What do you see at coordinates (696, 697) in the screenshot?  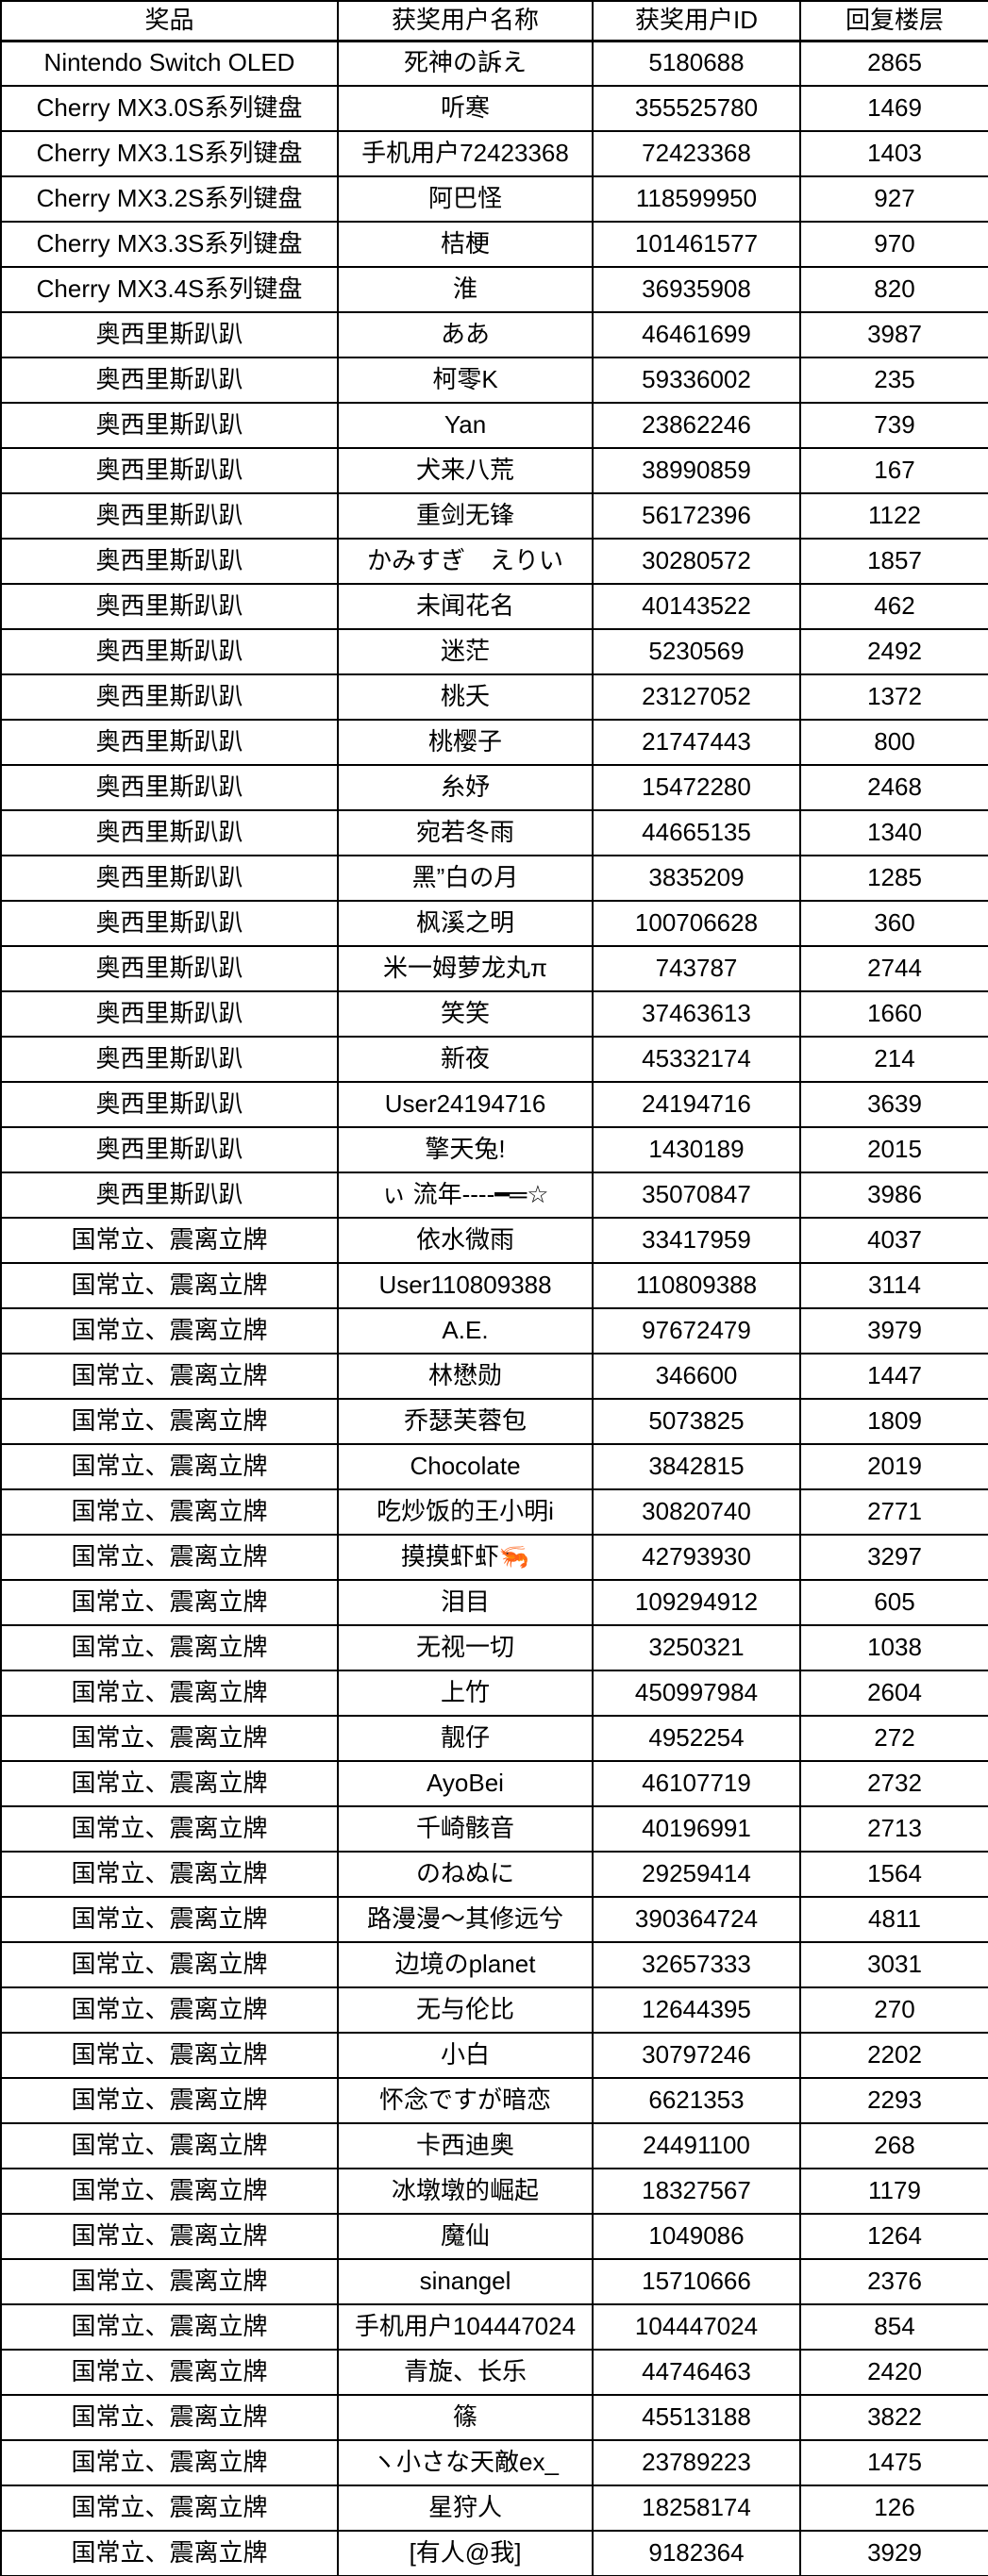 I see `user-id-cell: 23127052` at bounding box center [696, 697].